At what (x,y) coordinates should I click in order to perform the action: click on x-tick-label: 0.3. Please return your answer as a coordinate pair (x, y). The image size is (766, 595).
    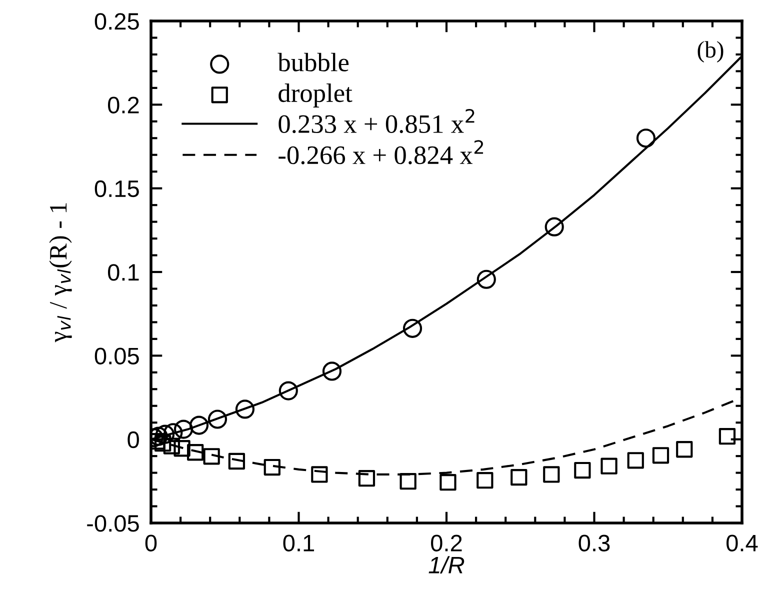
    Looking at the image, I should click on (594, 543).